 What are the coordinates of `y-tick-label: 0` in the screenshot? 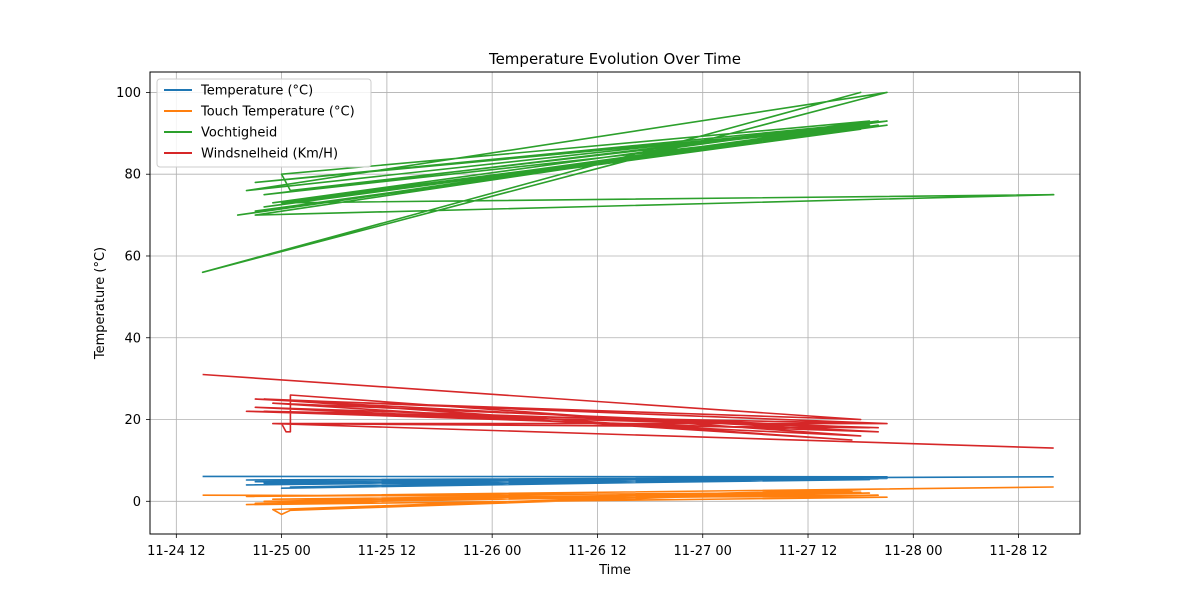 It's located at (137, 502).